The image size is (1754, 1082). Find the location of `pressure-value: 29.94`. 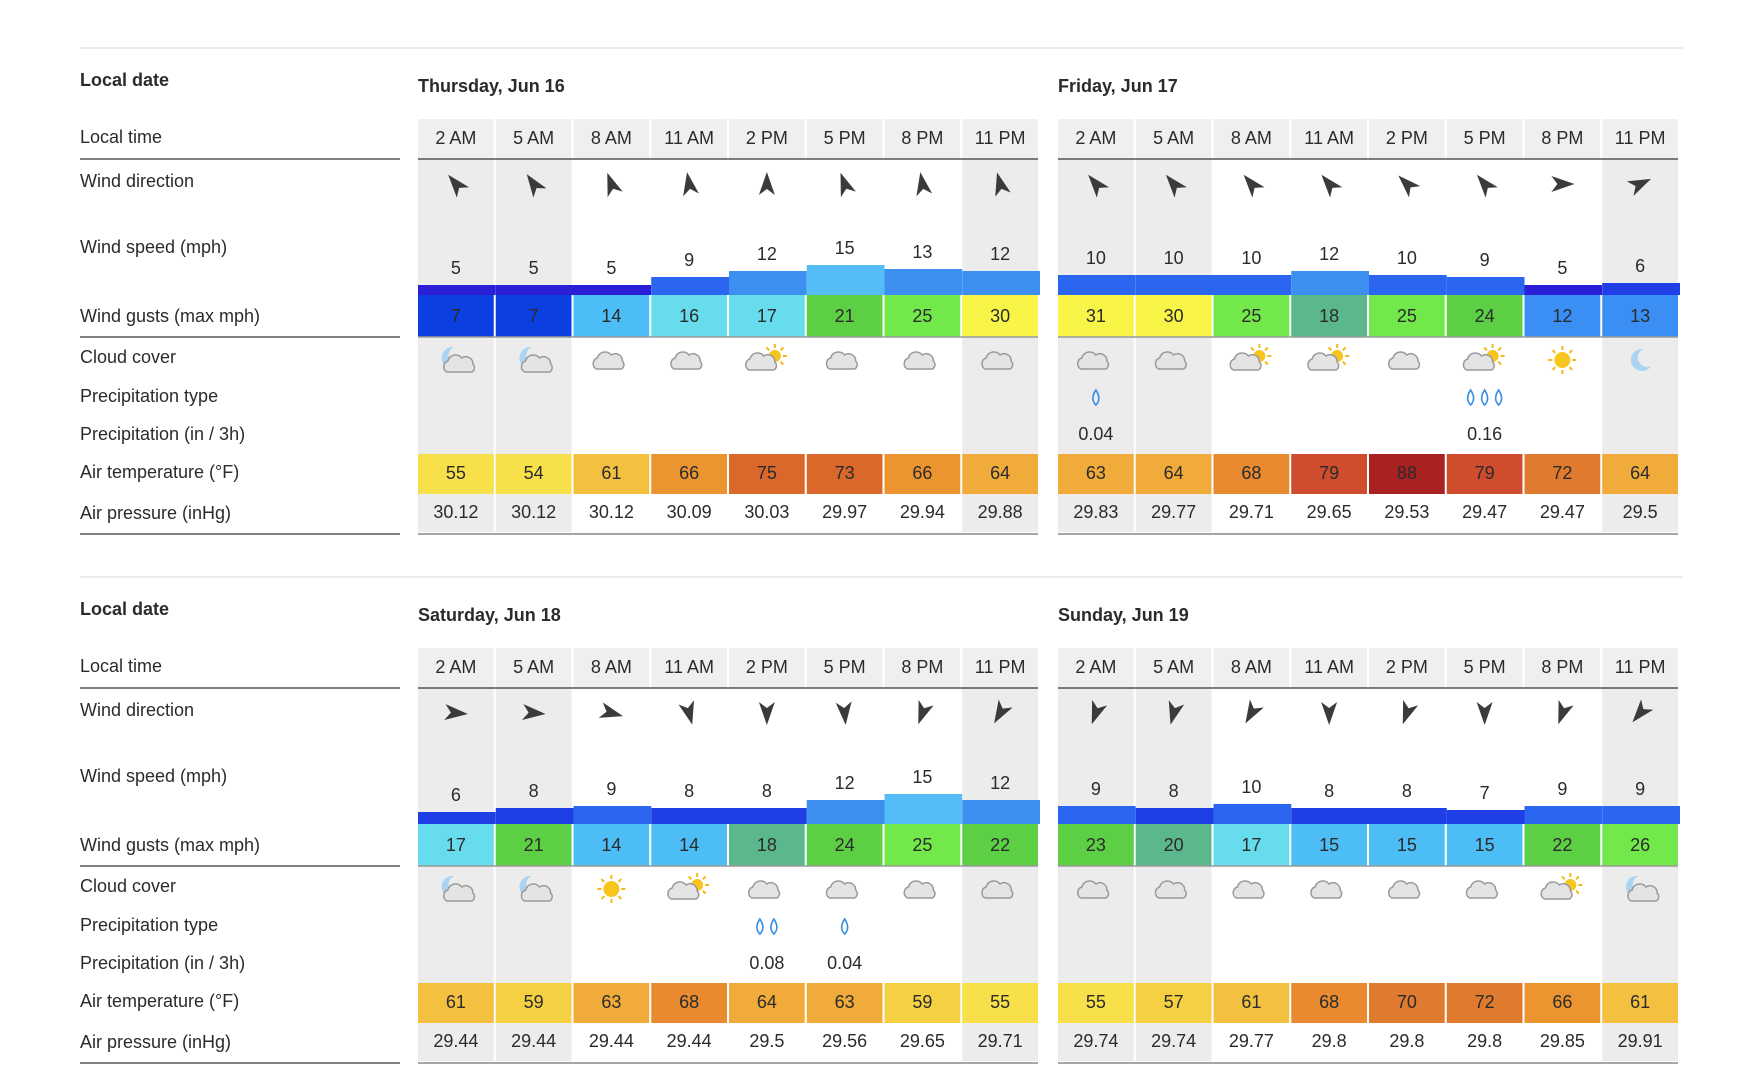

pressure-value: 29.94 is located at coordinates (922, 512).